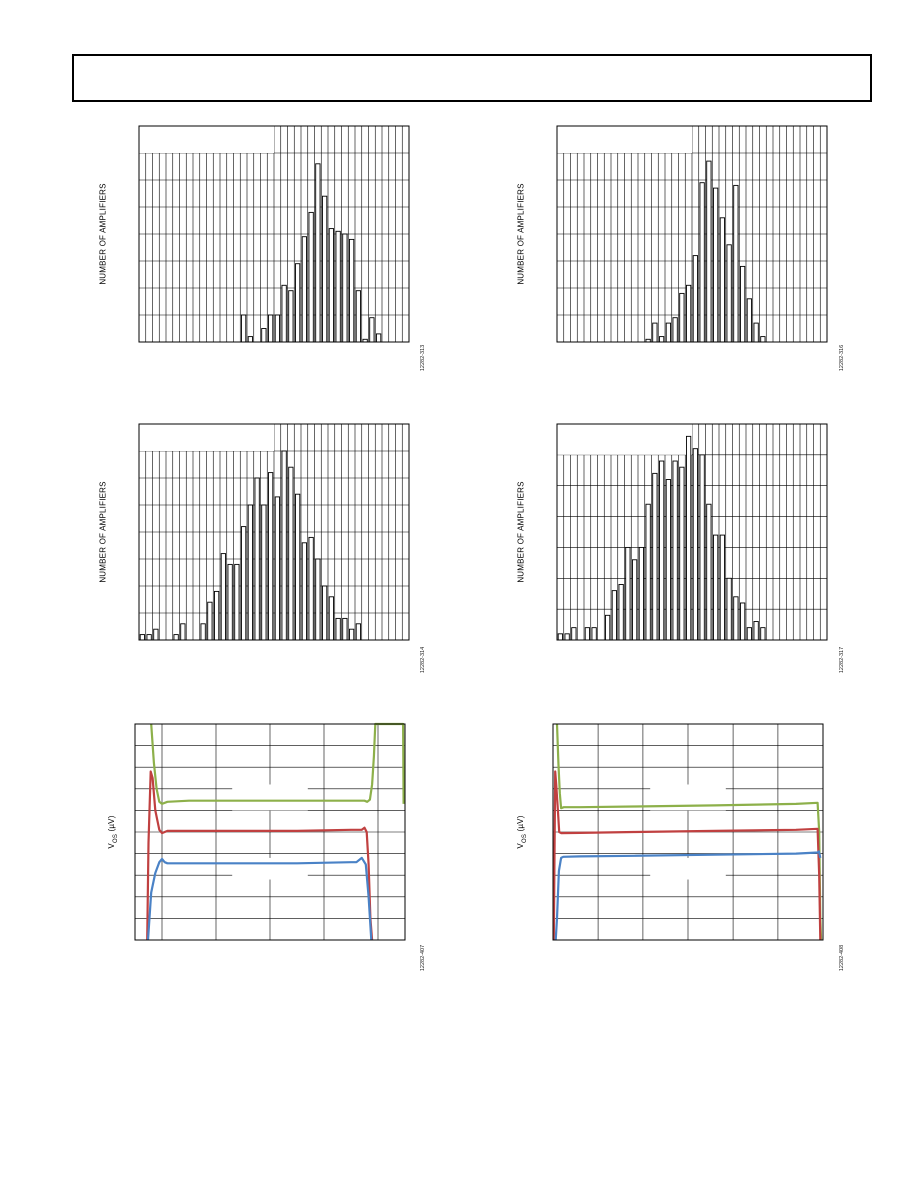 The height and width of the screenshot is (1188, 918). I want to click on hist-1-ylabel: NUMBER OF AMPLIFIERS, so click(103, 234).